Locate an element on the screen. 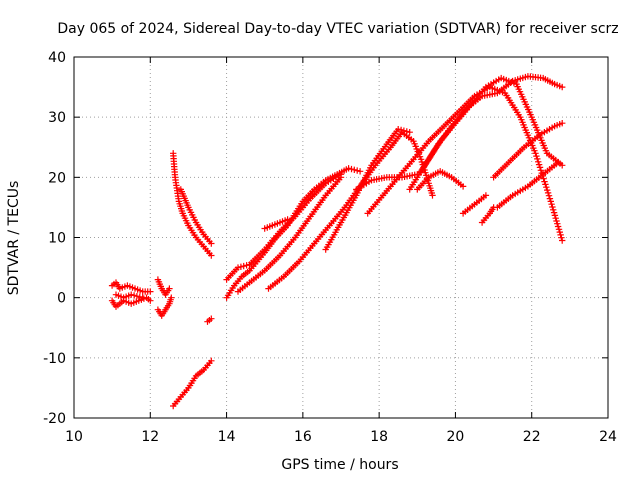  series-sat-g is located at coordinates (196, 216).